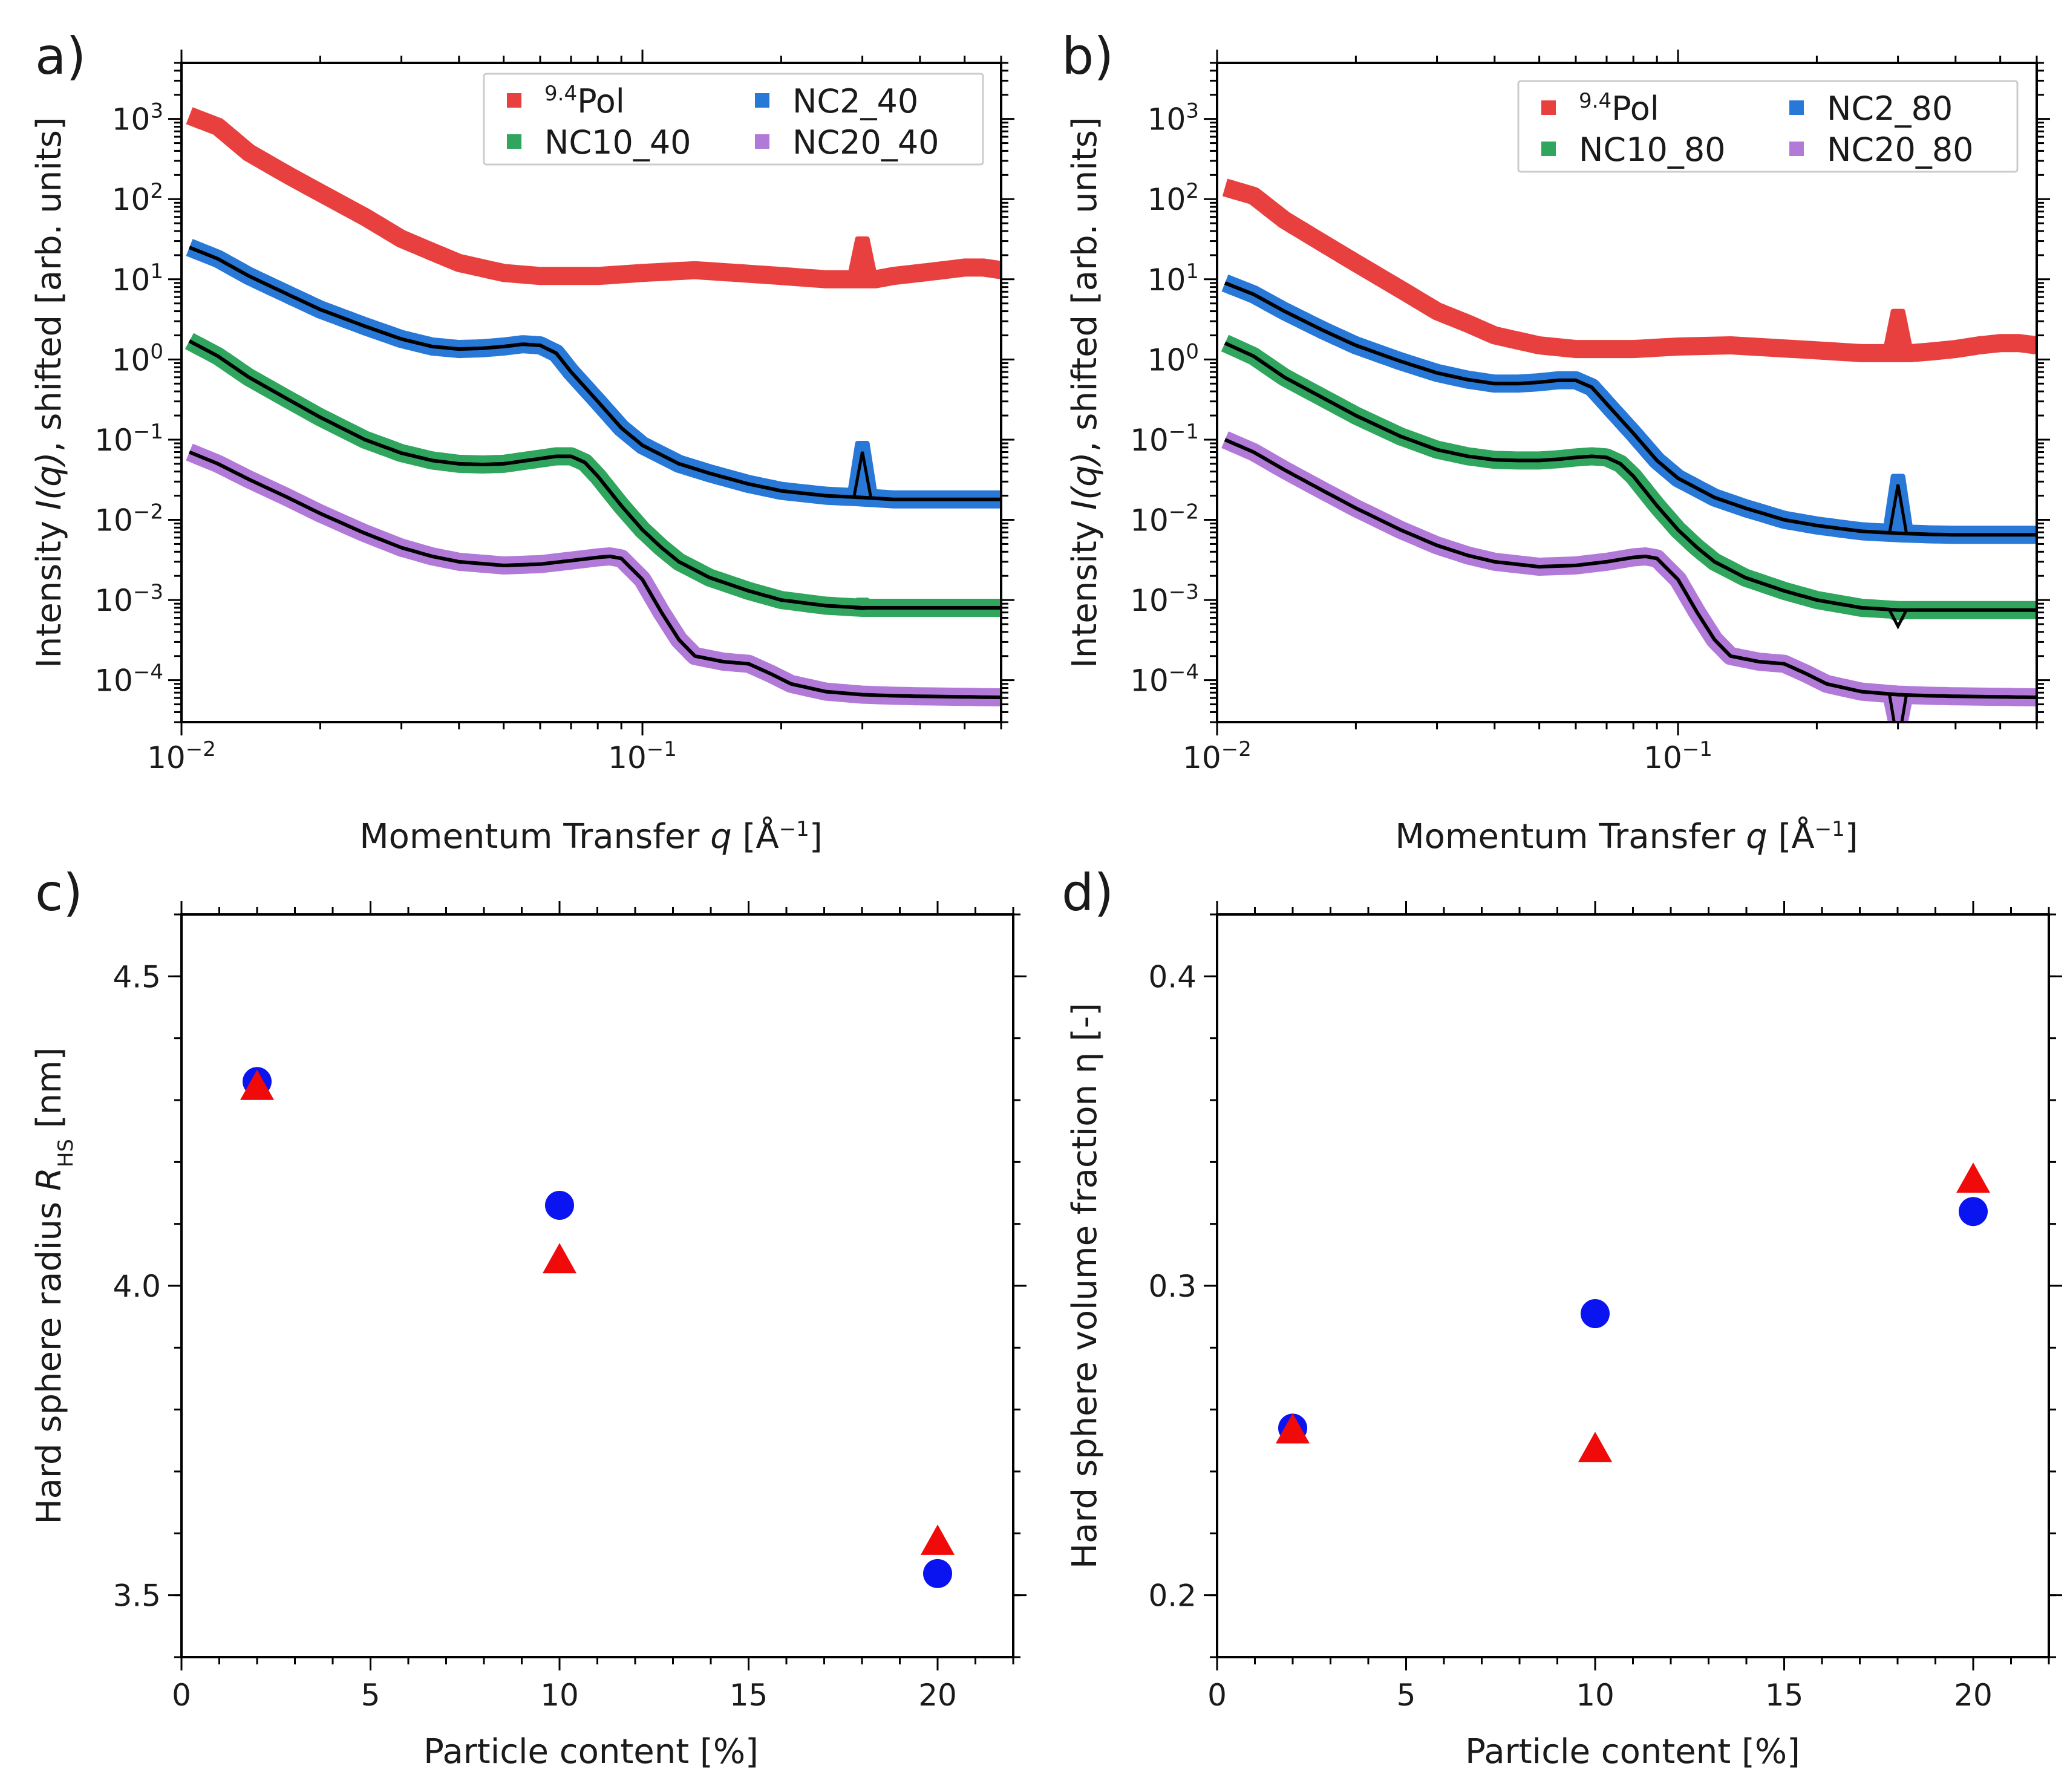 This screenshot has height=1792, width=2070. What do you see at coordinates (866, 142) in the screenshot?
I see `legend-label: NC20_40` at bounding box center [866, 142].